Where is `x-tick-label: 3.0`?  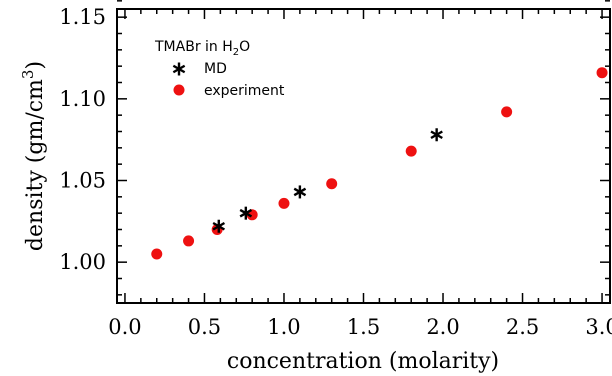
x-tick-label: 3.0 is located at coordinates (598, 327).